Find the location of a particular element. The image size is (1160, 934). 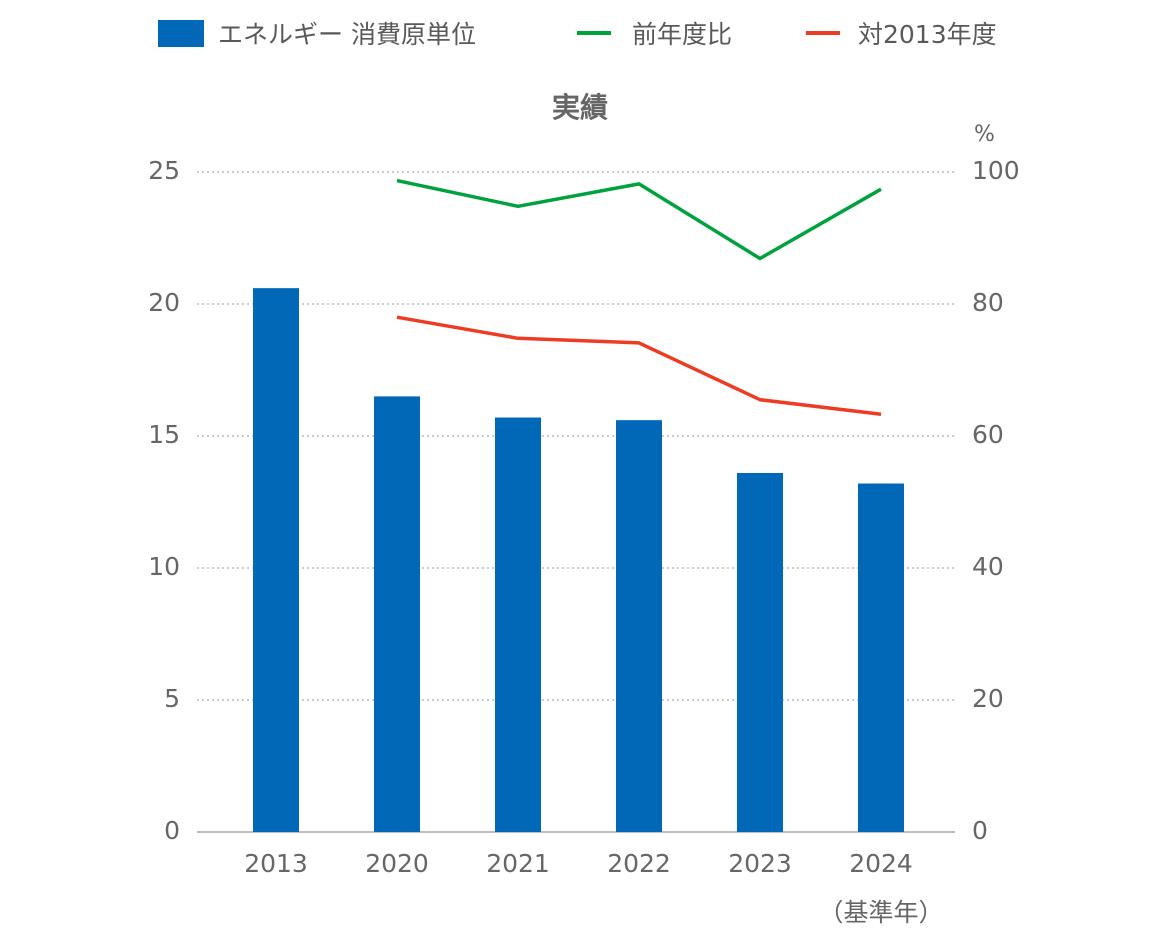

legend-item-vs-2013: 対2013年度 is located at coordinates (901, 33).